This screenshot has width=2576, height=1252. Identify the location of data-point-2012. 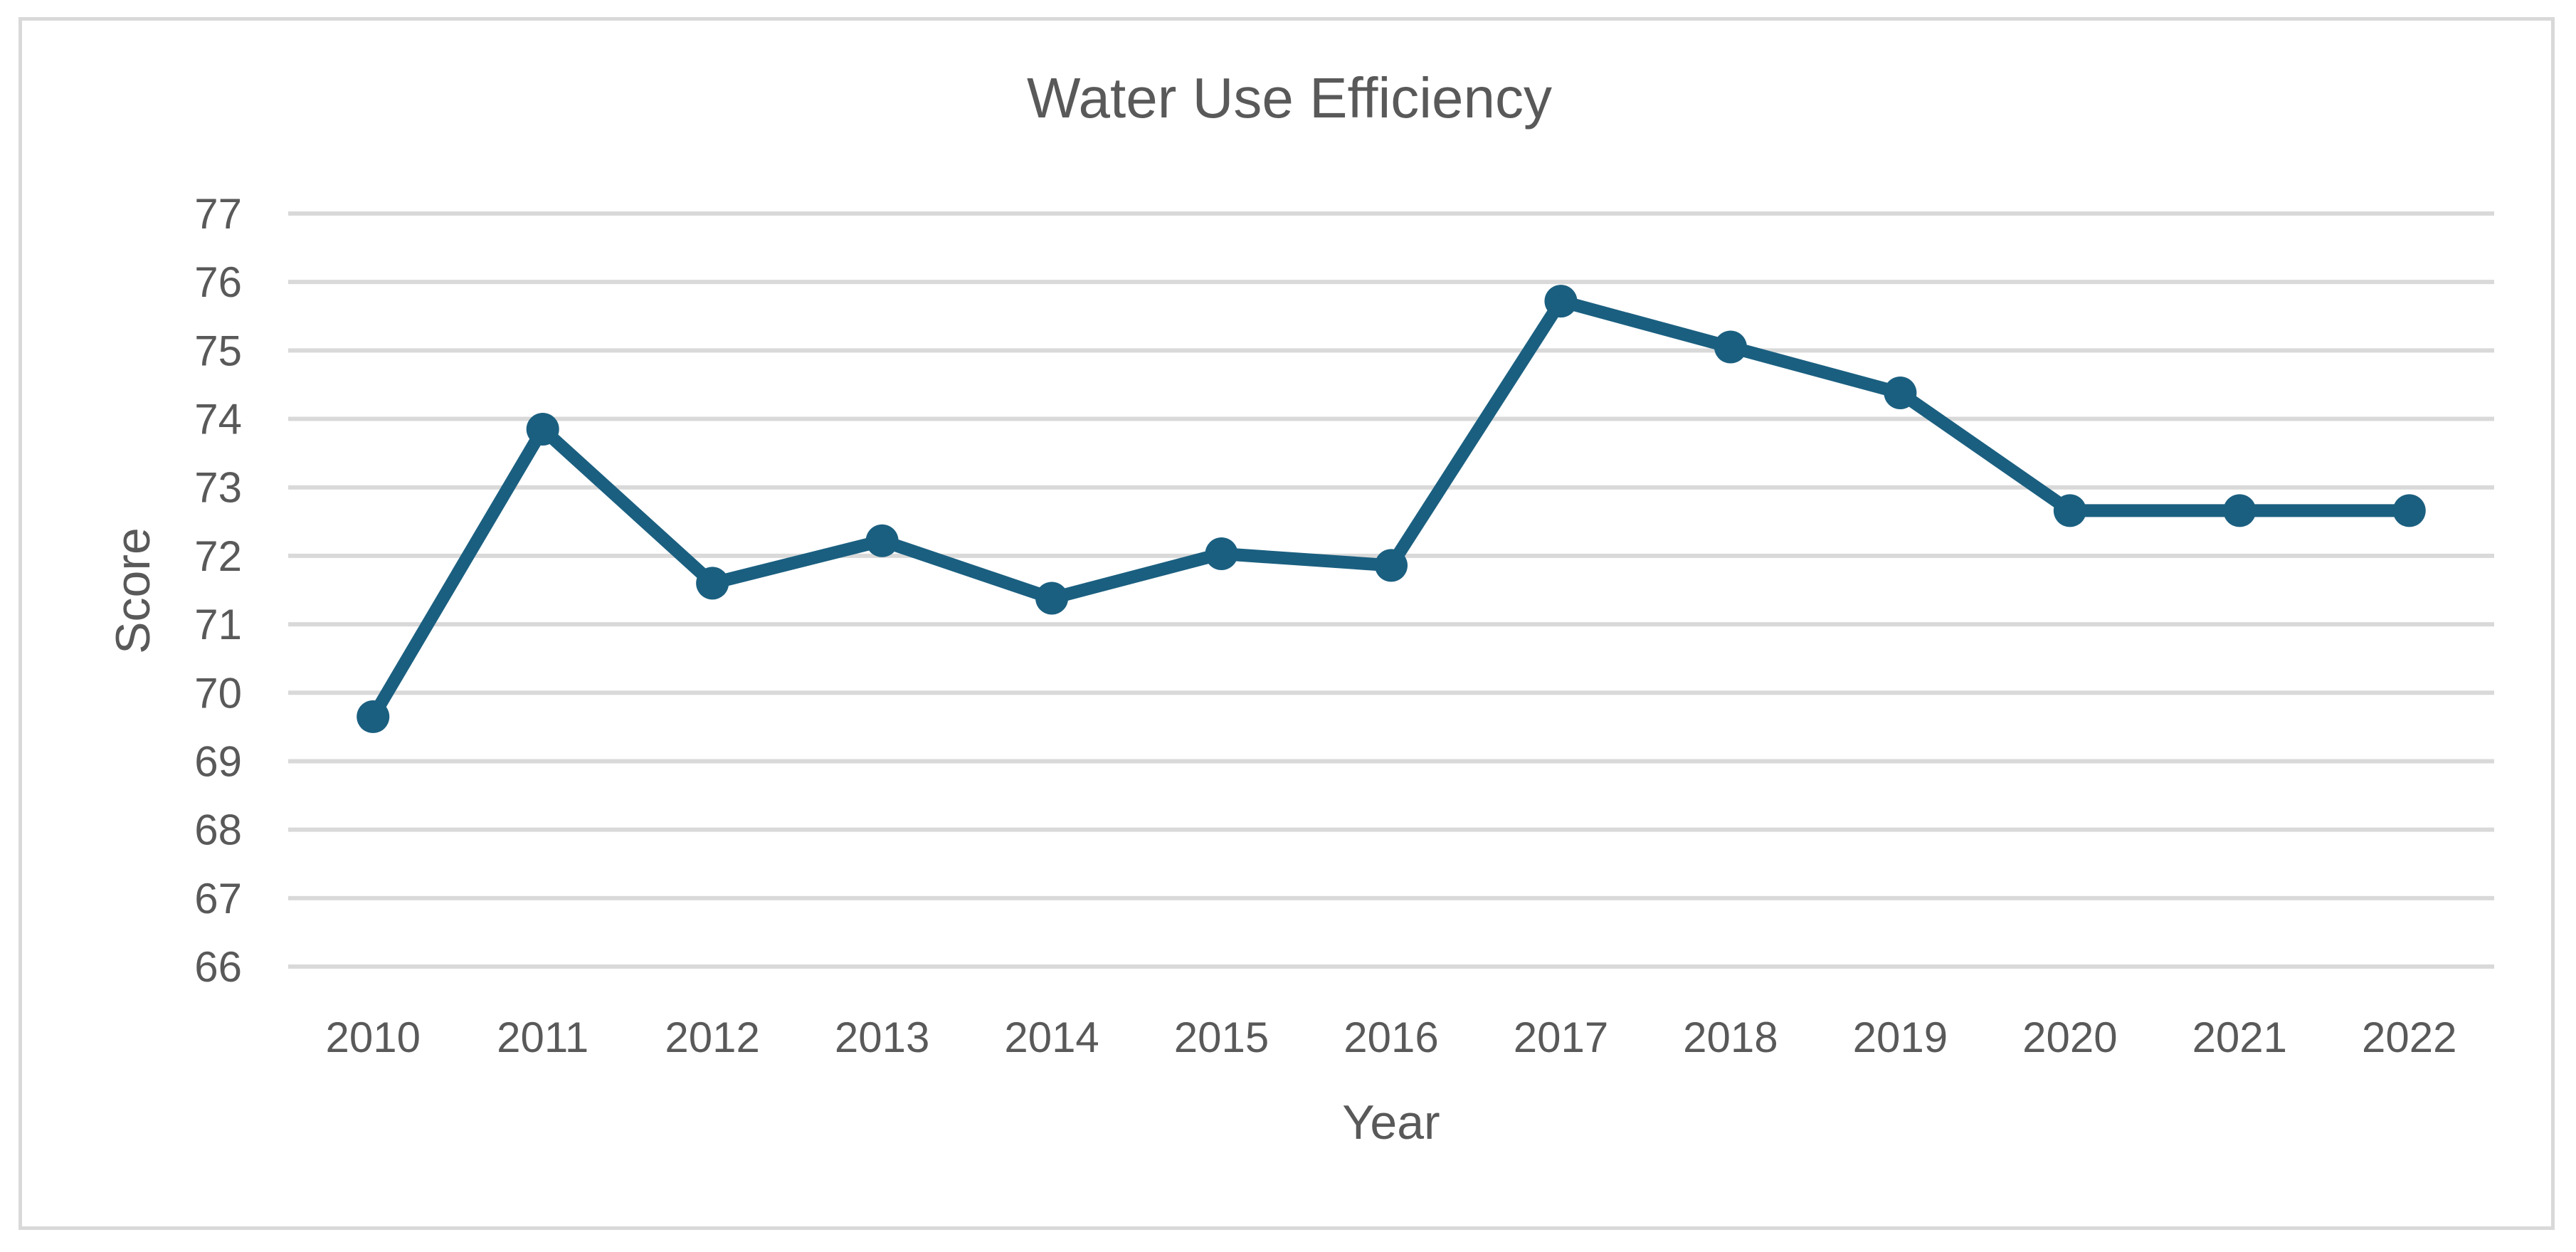
(712, 583).